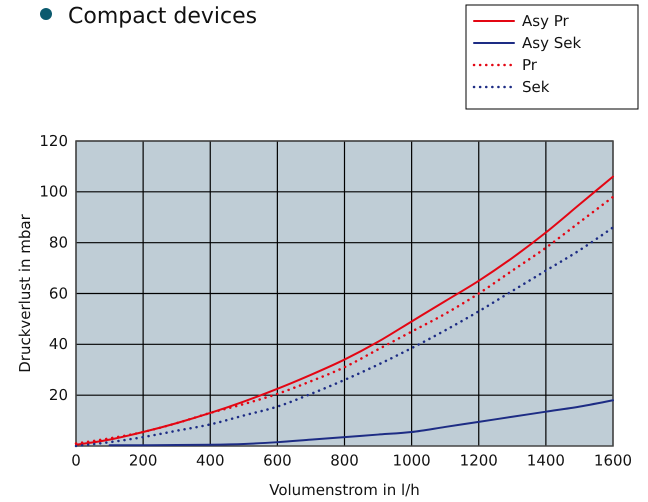 The width and height of the screenshot is (648, 502). Describe the element at coordinates (58, 344) in the screenshot. I see `y-tick-label: 40` at that location.